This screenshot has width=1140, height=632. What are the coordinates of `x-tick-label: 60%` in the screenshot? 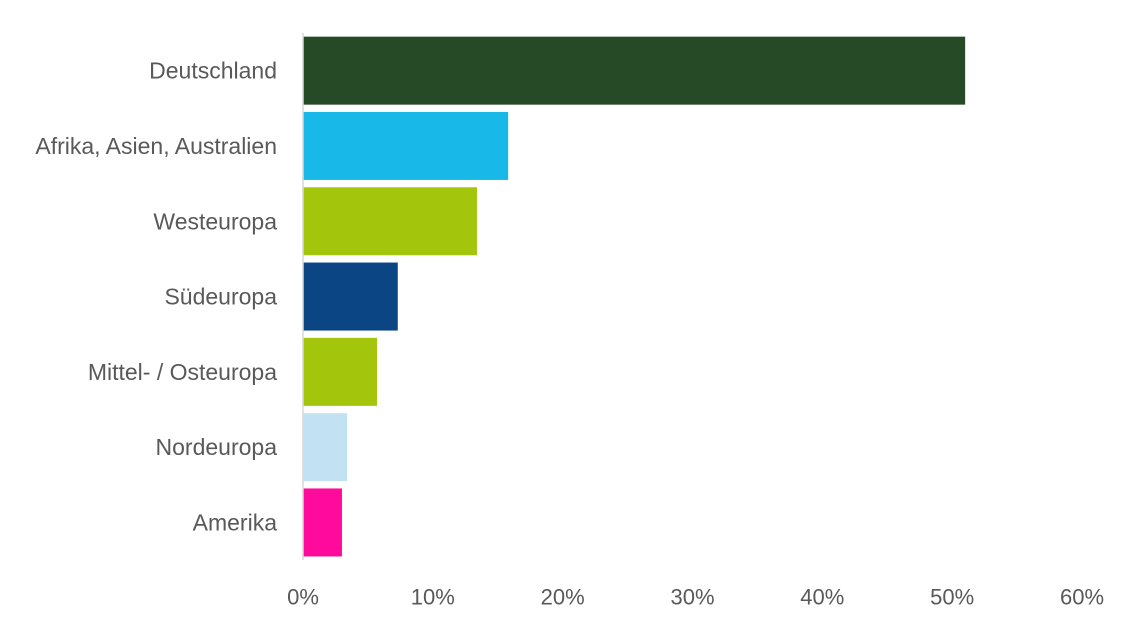 It's located at (1082, 597).